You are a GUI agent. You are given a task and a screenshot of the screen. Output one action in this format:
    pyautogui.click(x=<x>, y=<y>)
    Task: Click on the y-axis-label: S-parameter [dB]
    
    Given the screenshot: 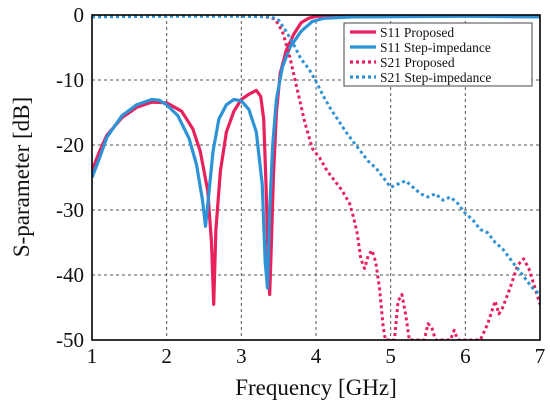 What is the action you would take?
    pyautogui.click(x=21, y=177)
    